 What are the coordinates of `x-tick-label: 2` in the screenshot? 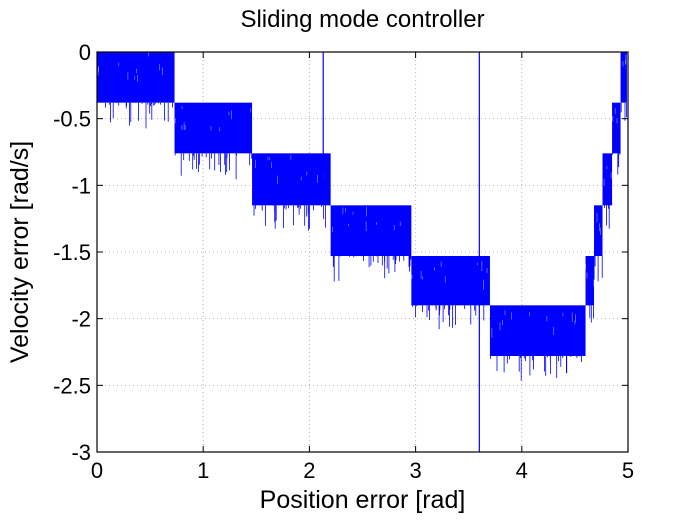 It's located at (309, 470).